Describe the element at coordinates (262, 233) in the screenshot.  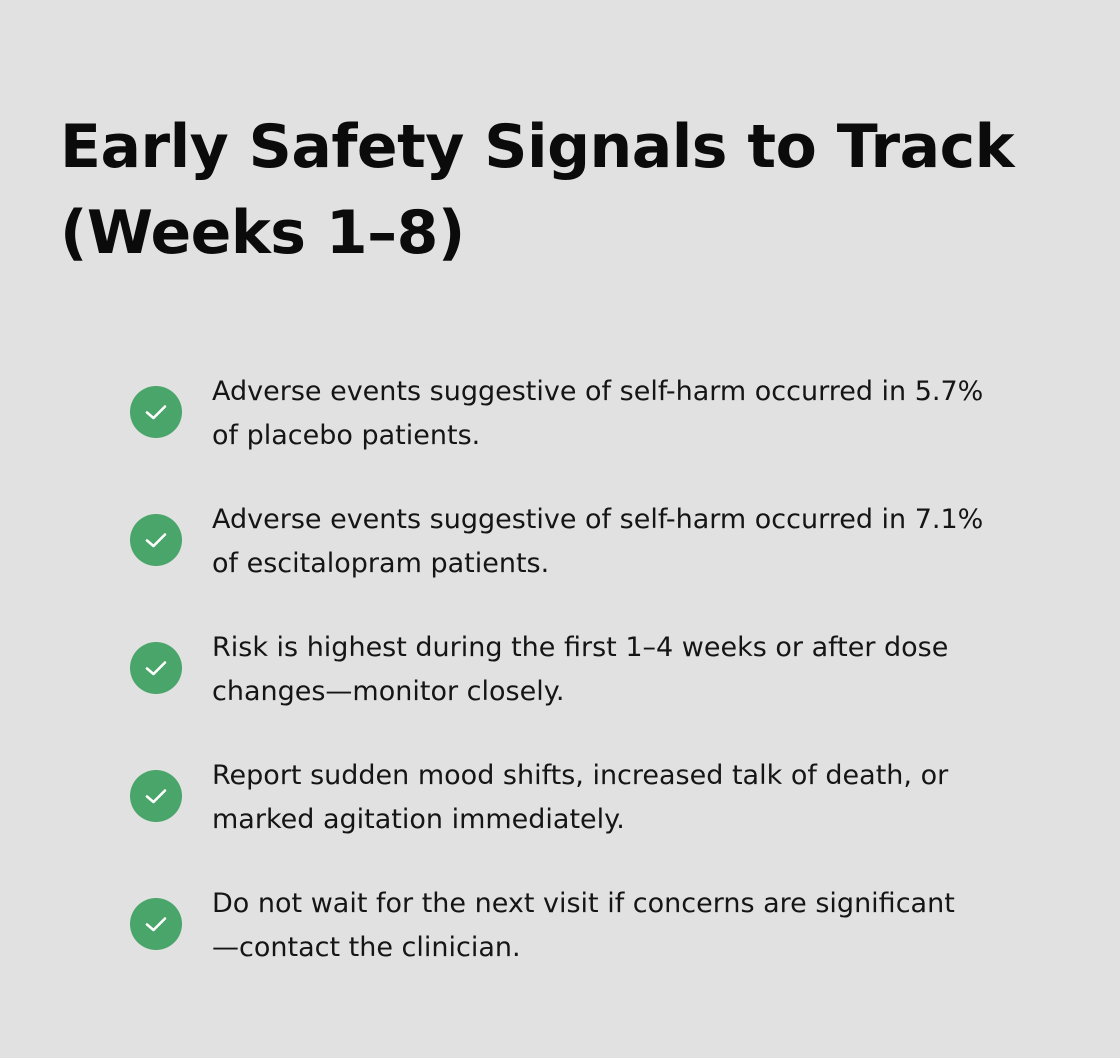
I see `page-title-line-2: (Weeks 1–8)` at that location.